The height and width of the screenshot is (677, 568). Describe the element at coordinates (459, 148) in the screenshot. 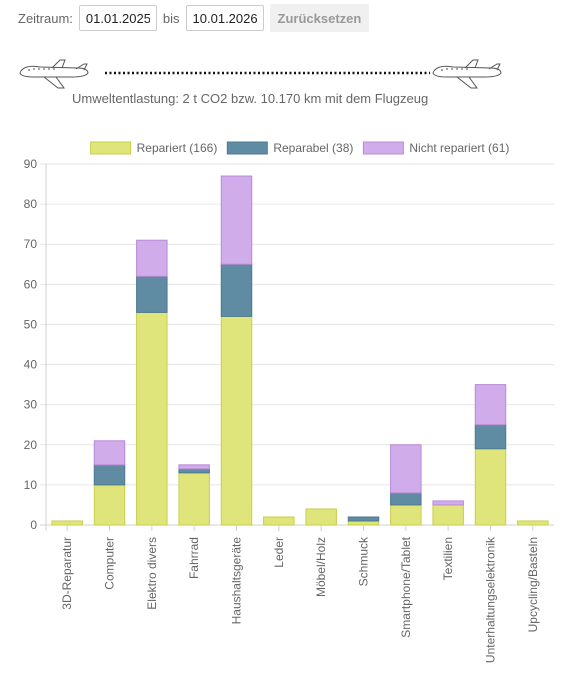

I see `legend-label: Nicht repariert (61)` at that location.